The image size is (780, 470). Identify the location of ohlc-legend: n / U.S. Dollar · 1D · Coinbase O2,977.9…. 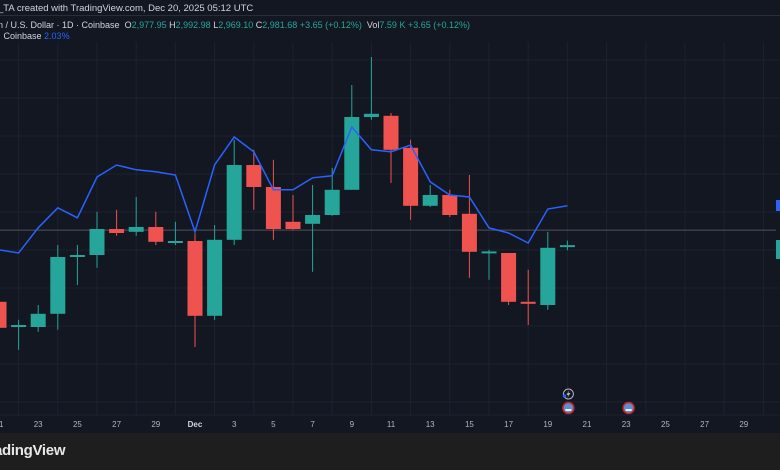
(235, 25).